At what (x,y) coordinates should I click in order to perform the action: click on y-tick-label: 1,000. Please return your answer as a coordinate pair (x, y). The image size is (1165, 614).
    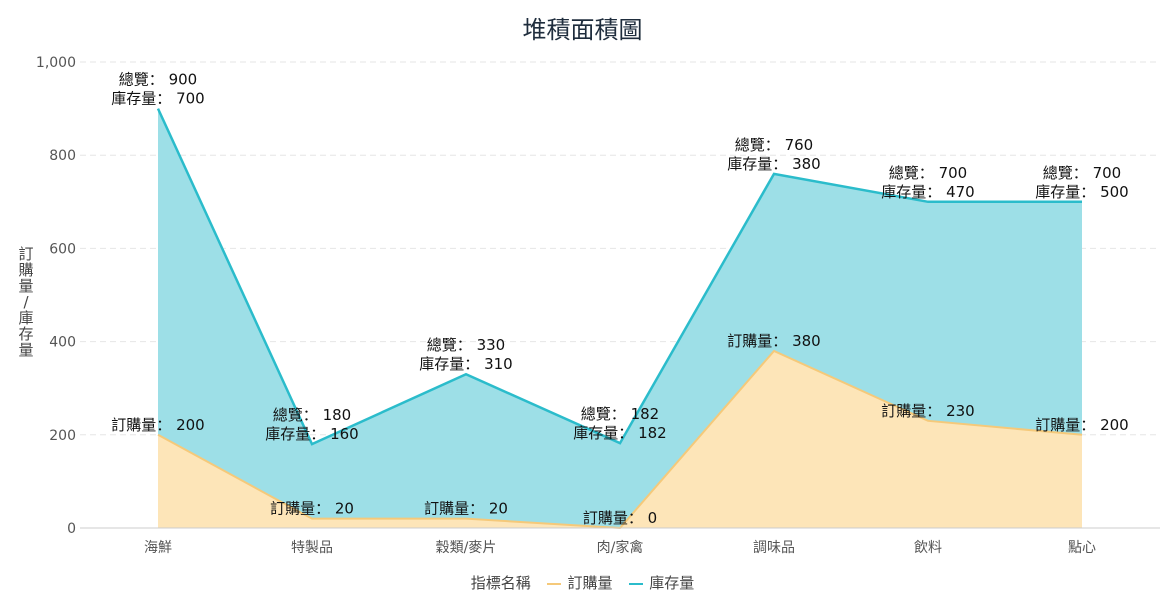
    Looking at the image, I should click on (56, 63).